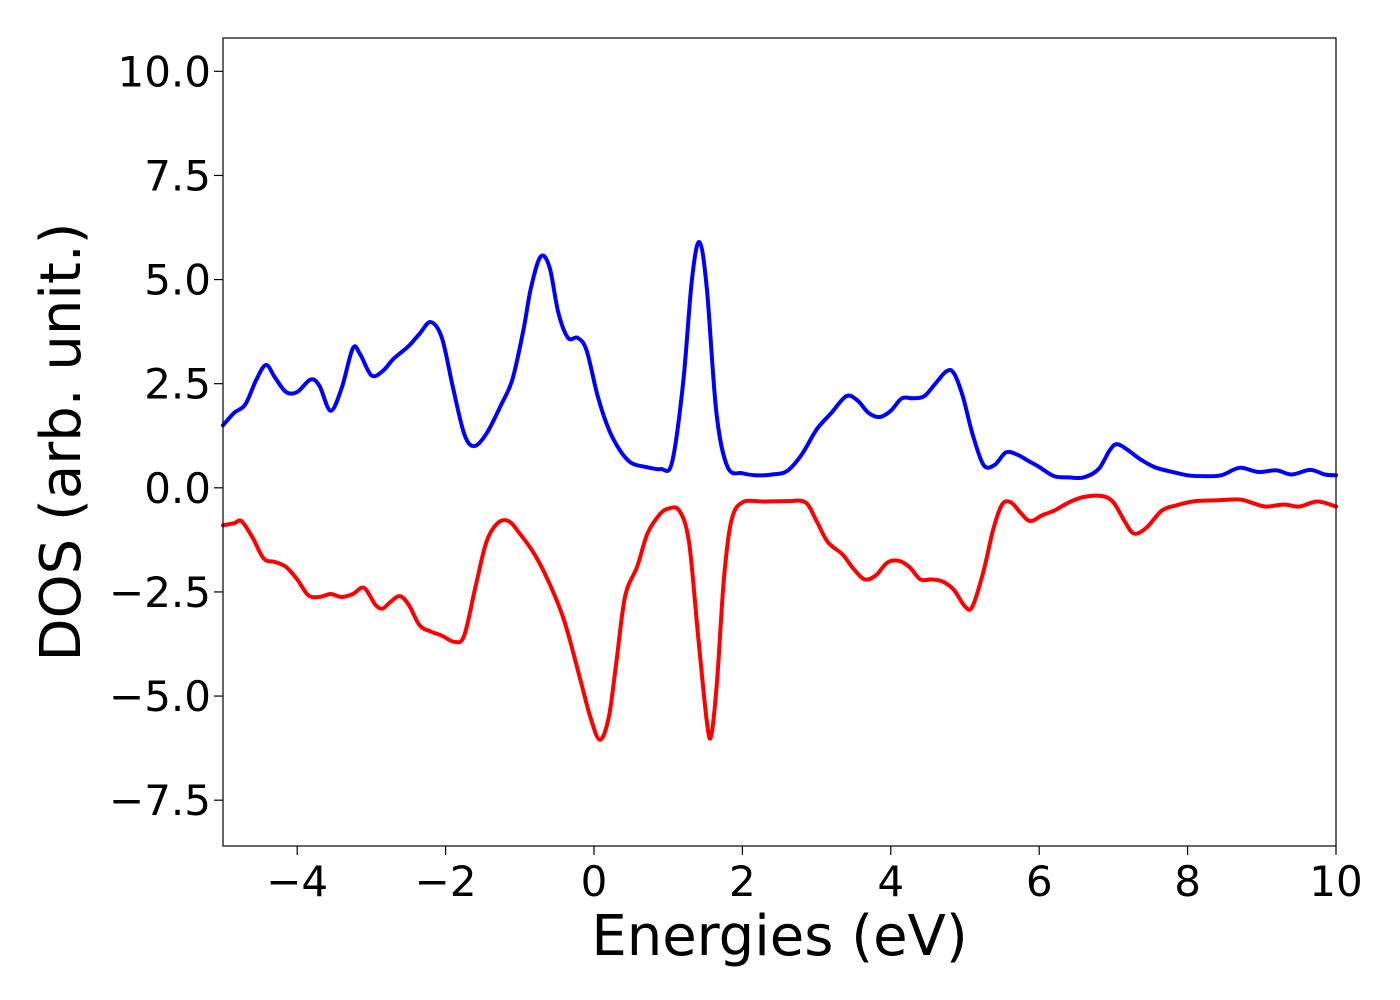 This screenshot has height=1000, width=1400. I want to click on x-tick-label: 10, so click(1335, 881).